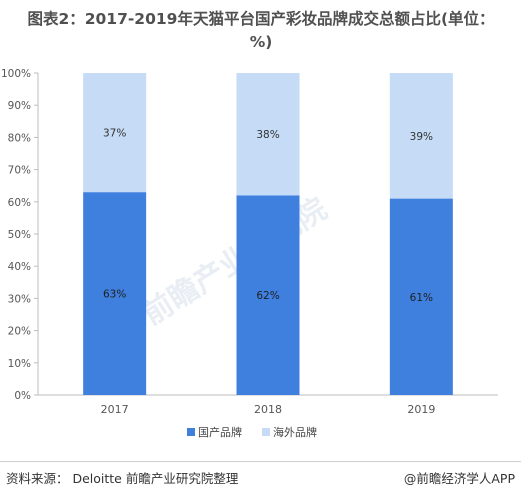  Describe the element at coordinates (19, 332) in the screenshot. I see `y-tick-label: 20%` at that location.